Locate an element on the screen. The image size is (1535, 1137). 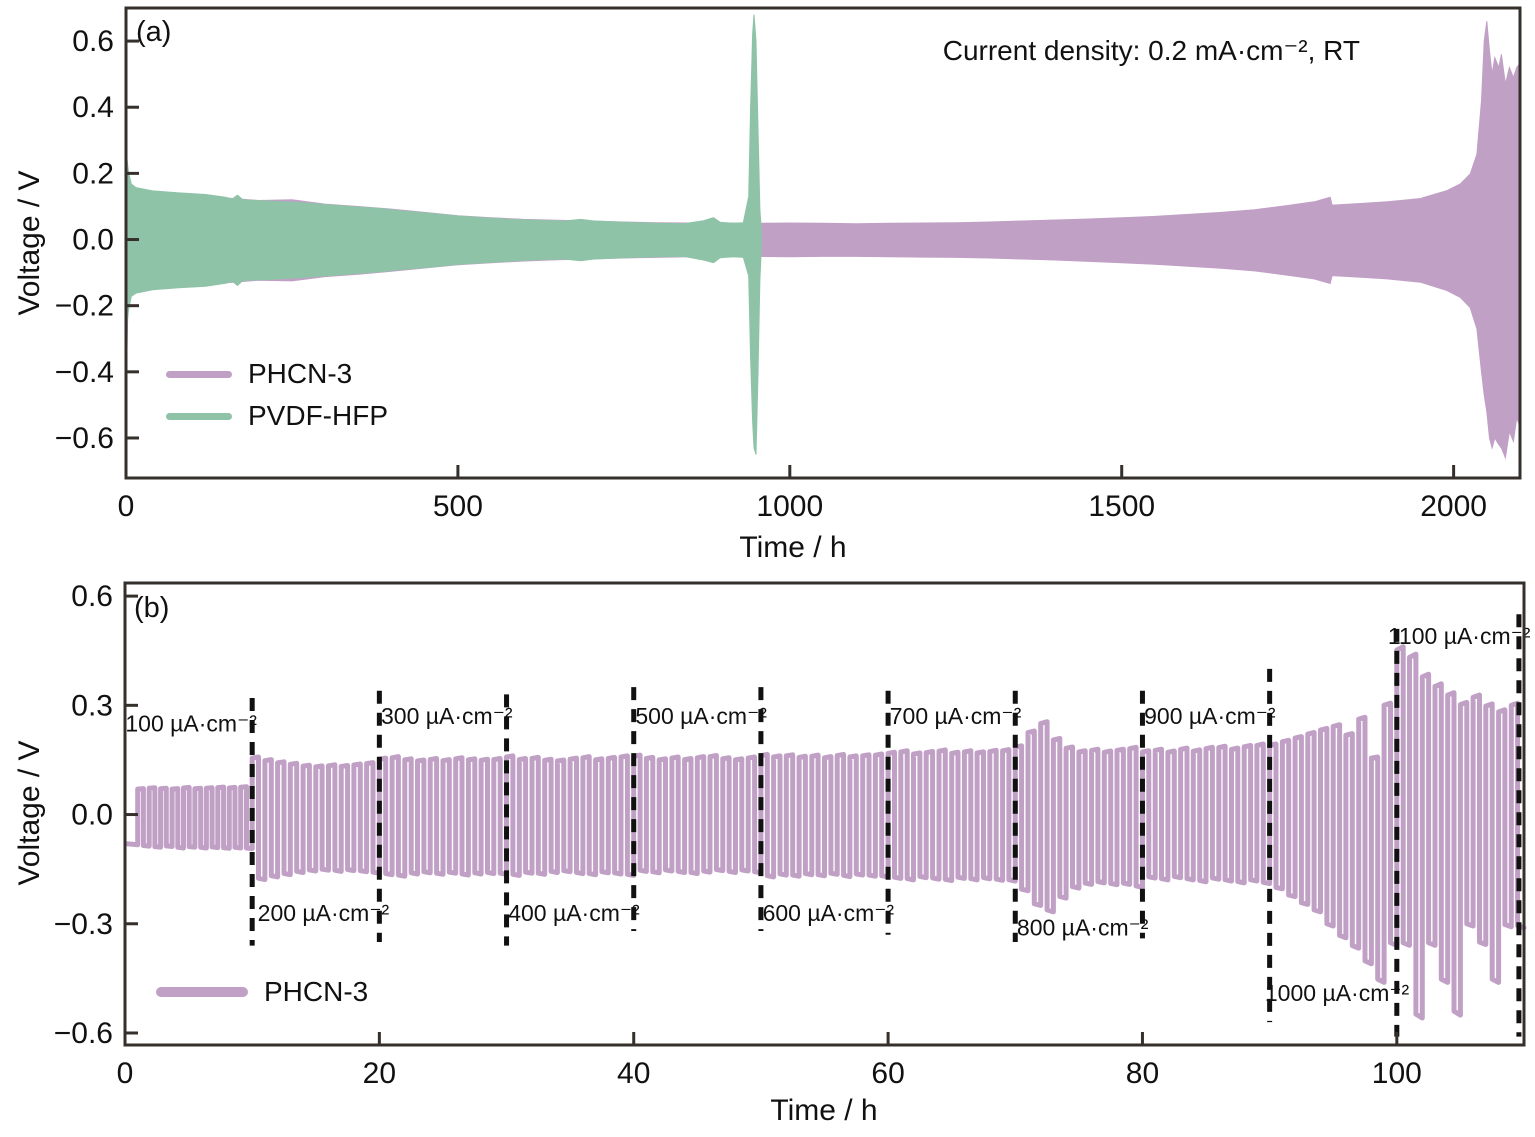
step-label-200: 200 µA·cm⁻² is located at coordinates (324, 913).